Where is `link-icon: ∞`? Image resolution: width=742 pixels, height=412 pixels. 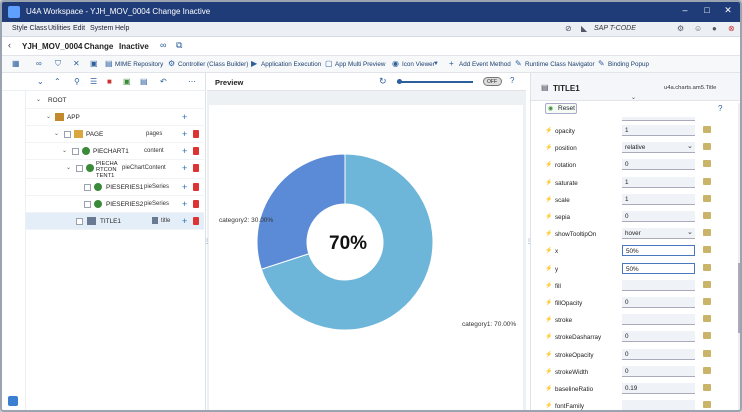
link-icon: ∞ is located at coordinates (39, 63).